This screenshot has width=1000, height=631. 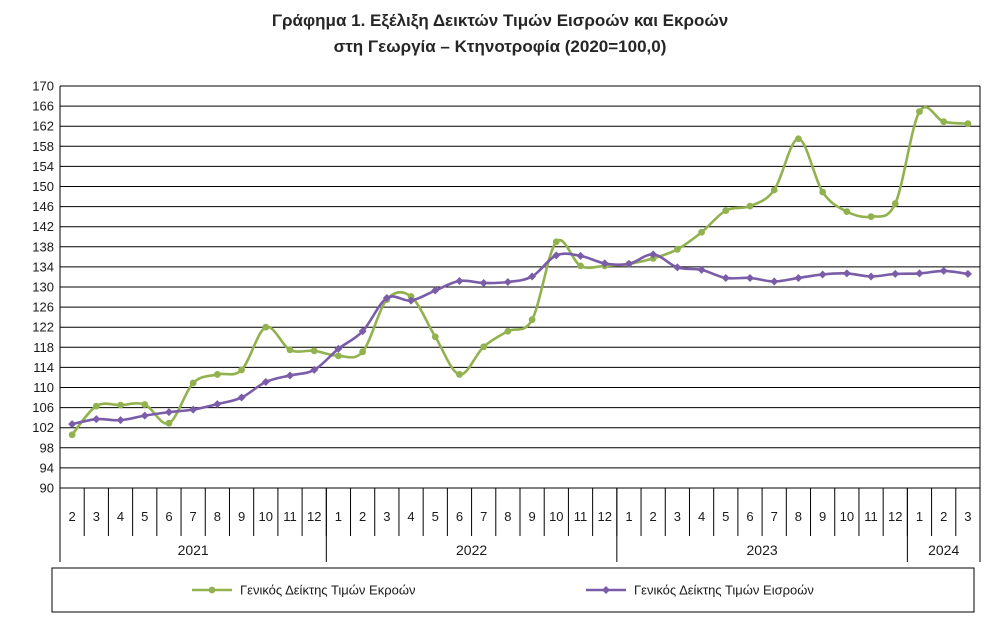 I want to click on y-tick-label: 122, so click(x=43, y=327).